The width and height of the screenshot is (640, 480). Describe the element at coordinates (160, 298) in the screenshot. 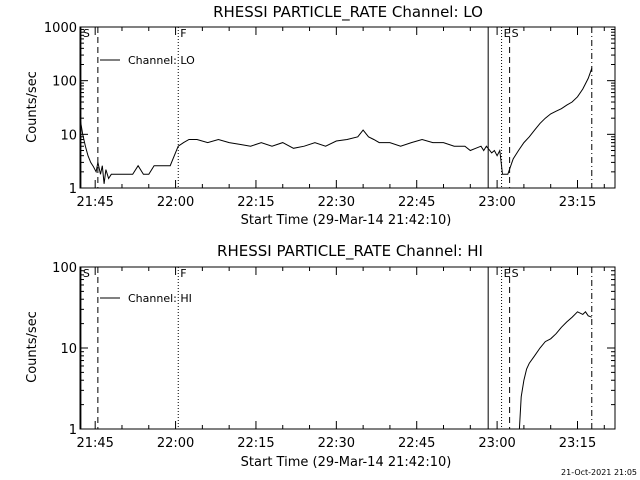

I see `legend-label: Channel: HI` at that location.